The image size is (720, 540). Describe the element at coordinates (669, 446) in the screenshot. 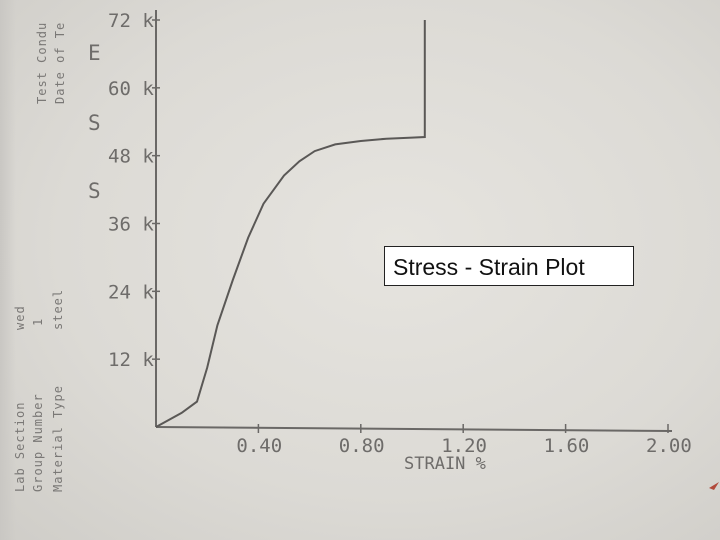

I see `x-tick-label: 2.00` at that location.